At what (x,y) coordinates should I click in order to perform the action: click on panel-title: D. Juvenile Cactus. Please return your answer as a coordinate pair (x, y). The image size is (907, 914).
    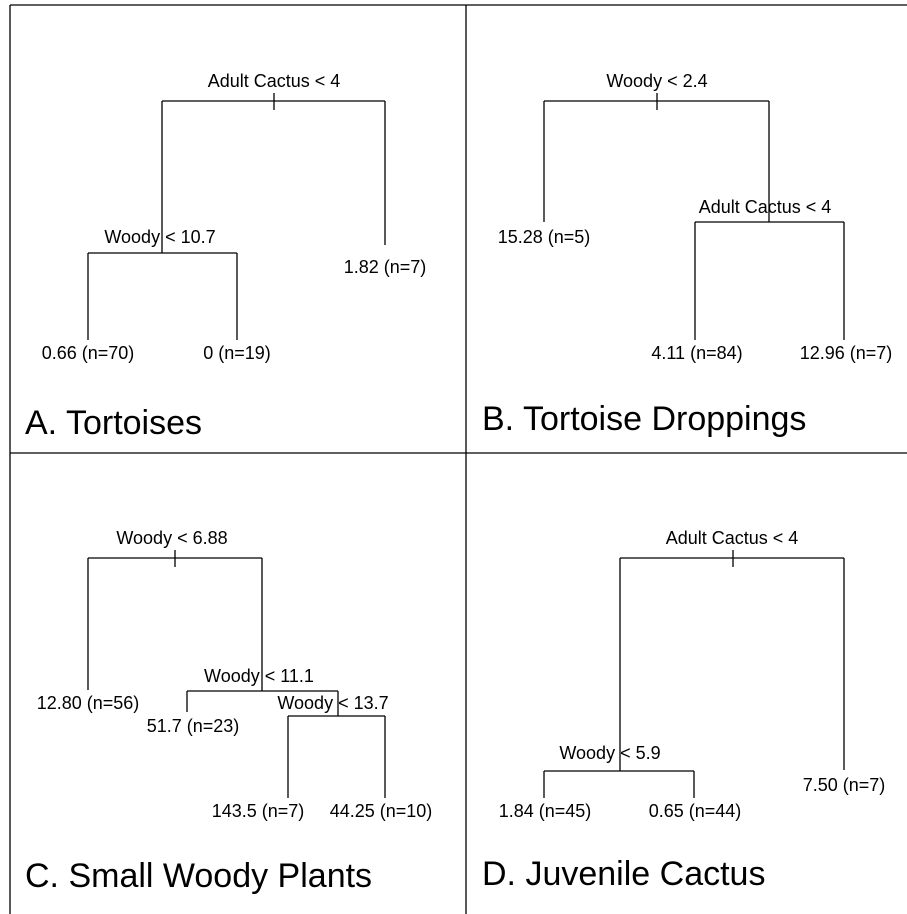
    Looking at the image, I should click on (623, 874).